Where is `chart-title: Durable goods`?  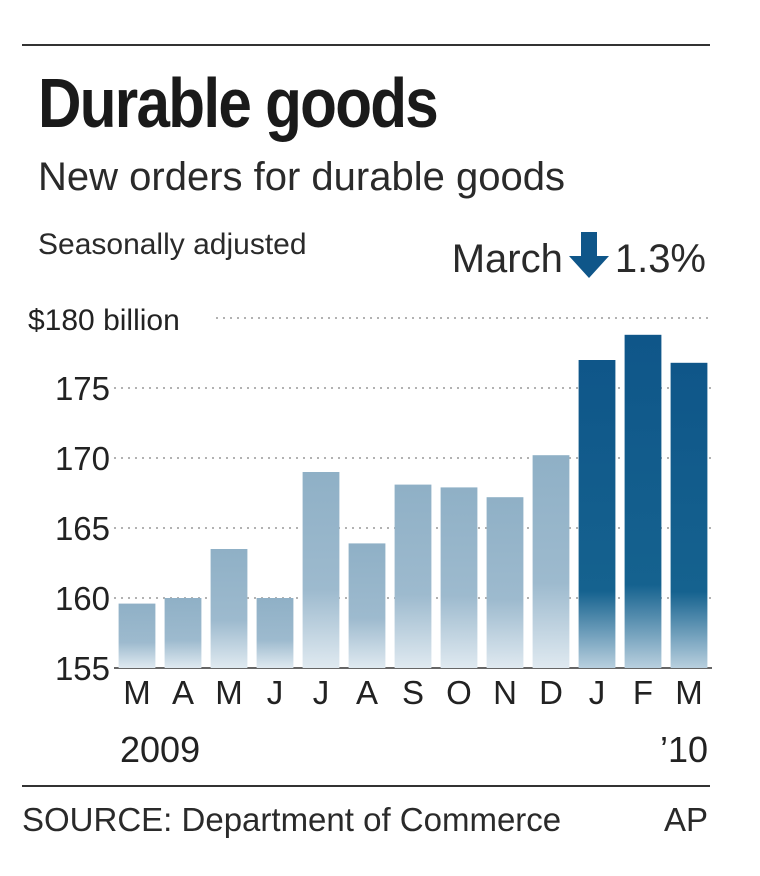 chart-title: Durable goods is located at coordinates (238, 103).